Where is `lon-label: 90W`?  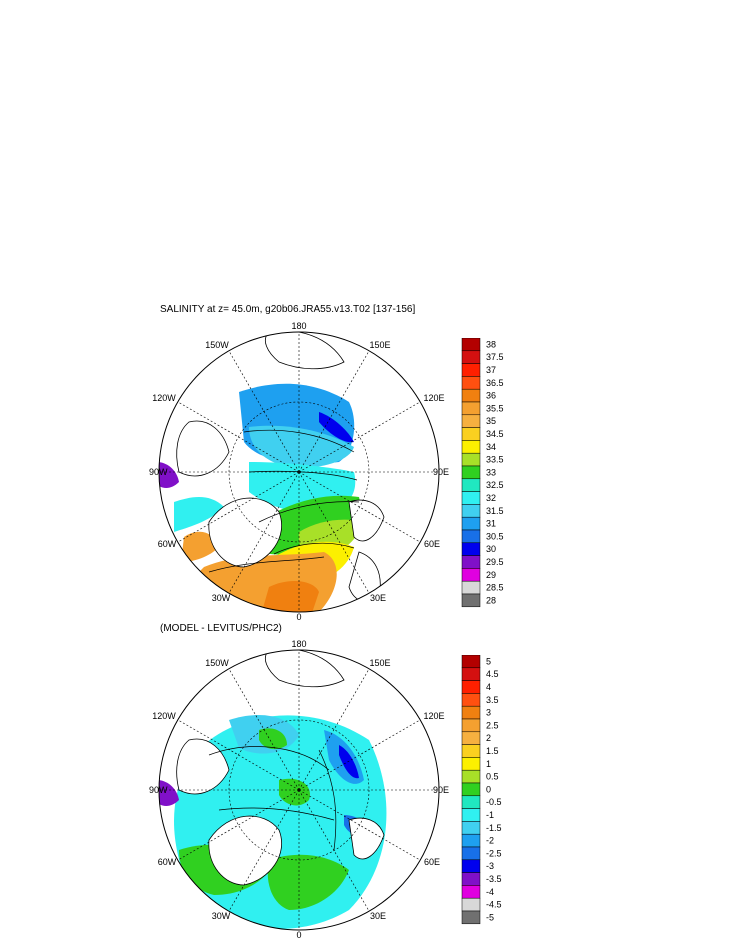 lon-label: 90W is located at coordinates (158, 472).